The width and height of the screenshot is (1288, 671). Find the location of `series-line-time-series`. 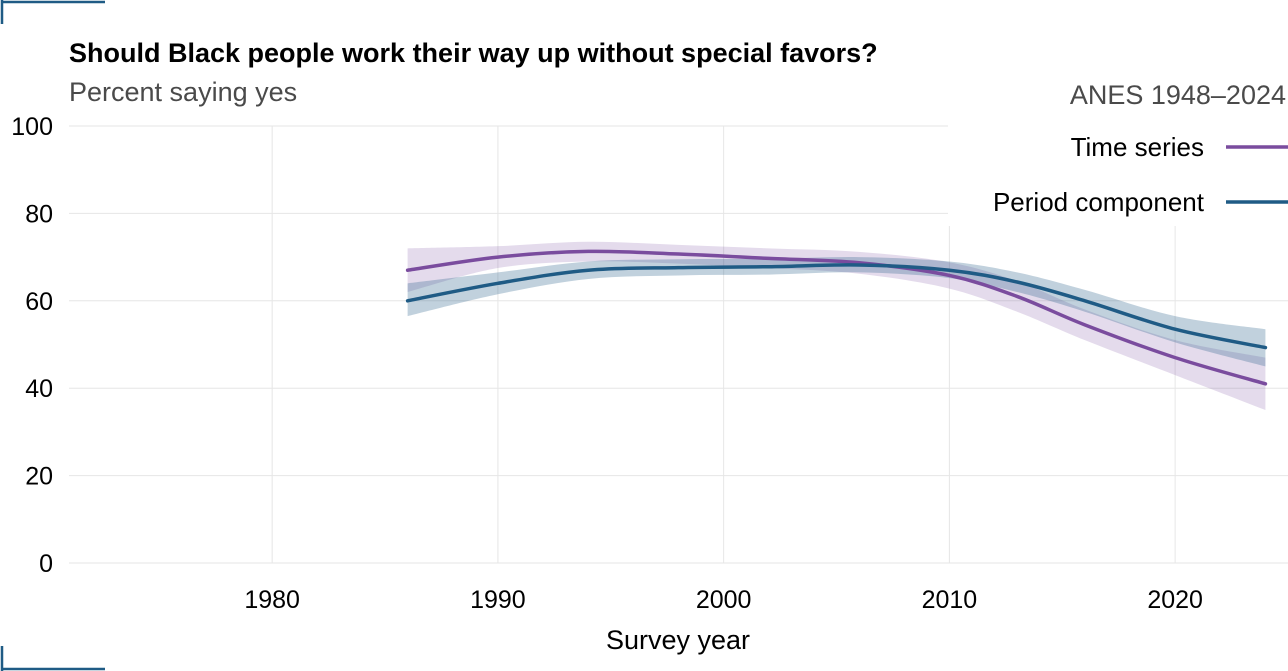

series-line-time-series is located at coordinates (836, 317).